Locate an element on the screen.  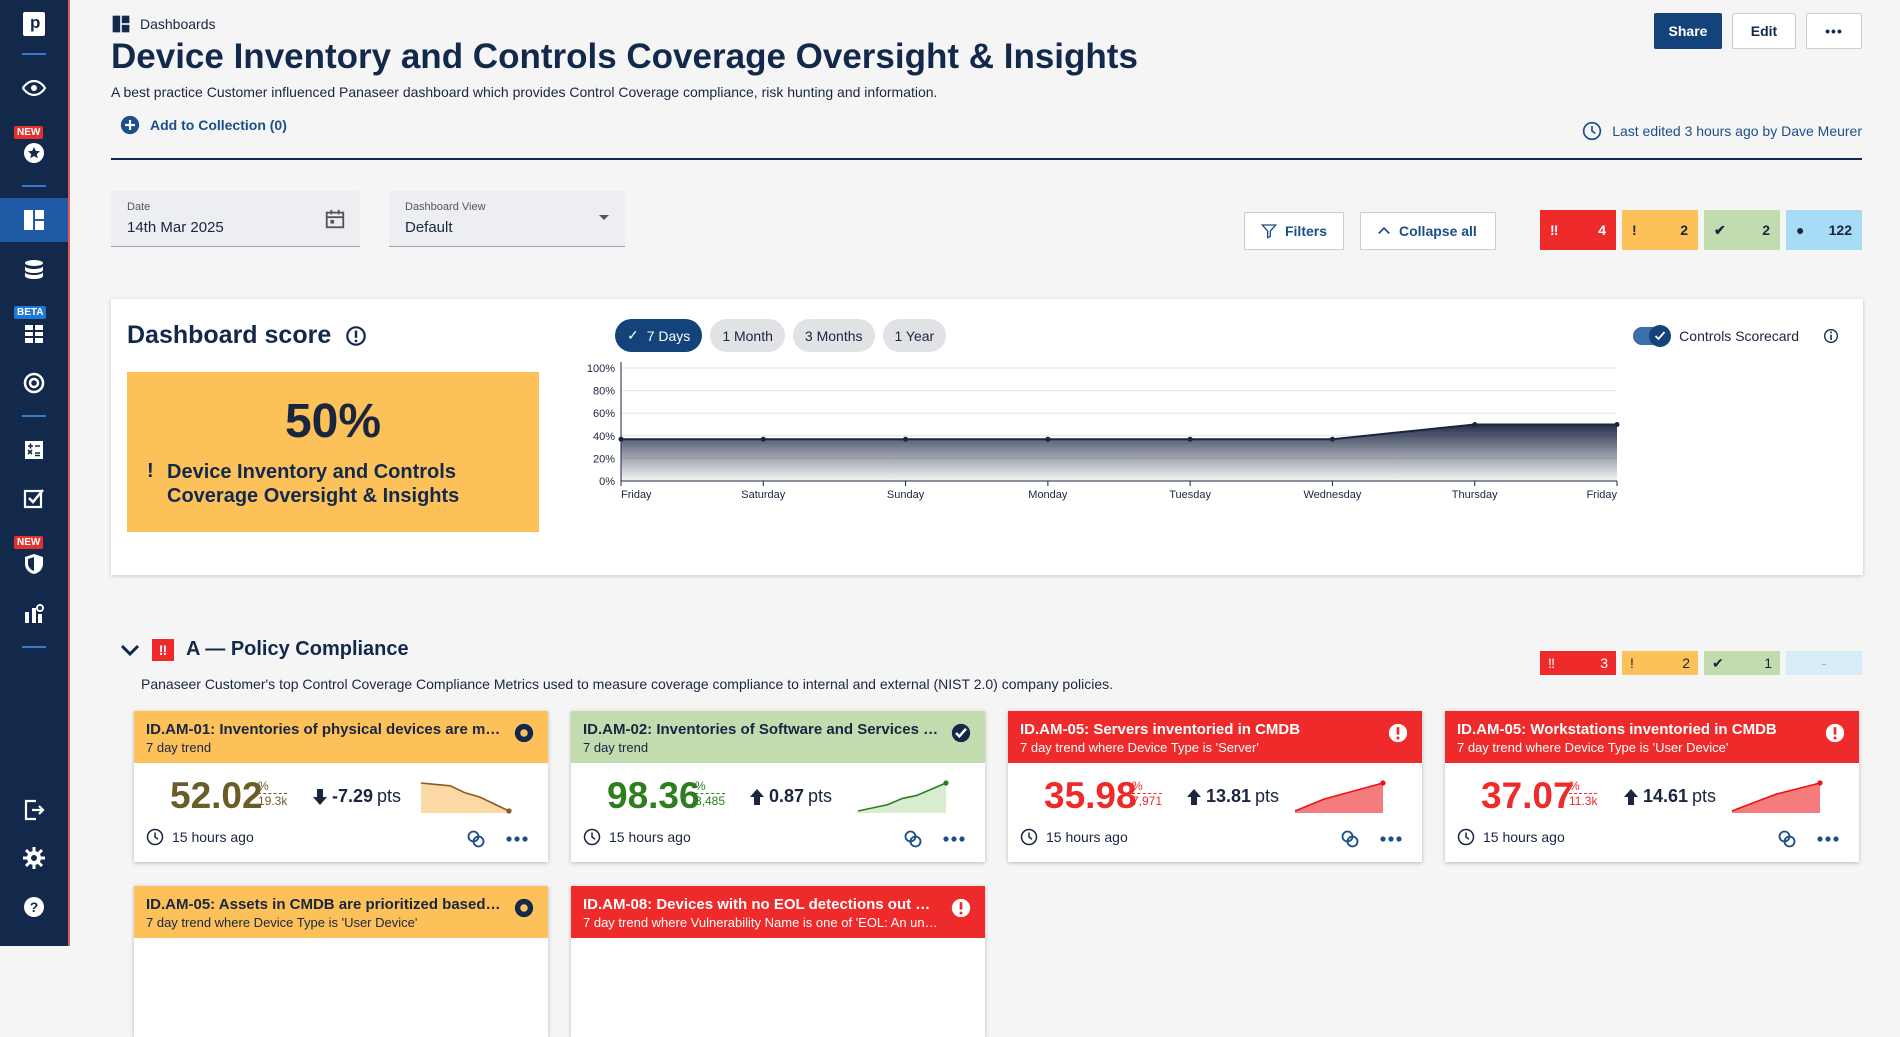
critical-count-chip: ‼ 4 is located at coordinates (1578, 230).